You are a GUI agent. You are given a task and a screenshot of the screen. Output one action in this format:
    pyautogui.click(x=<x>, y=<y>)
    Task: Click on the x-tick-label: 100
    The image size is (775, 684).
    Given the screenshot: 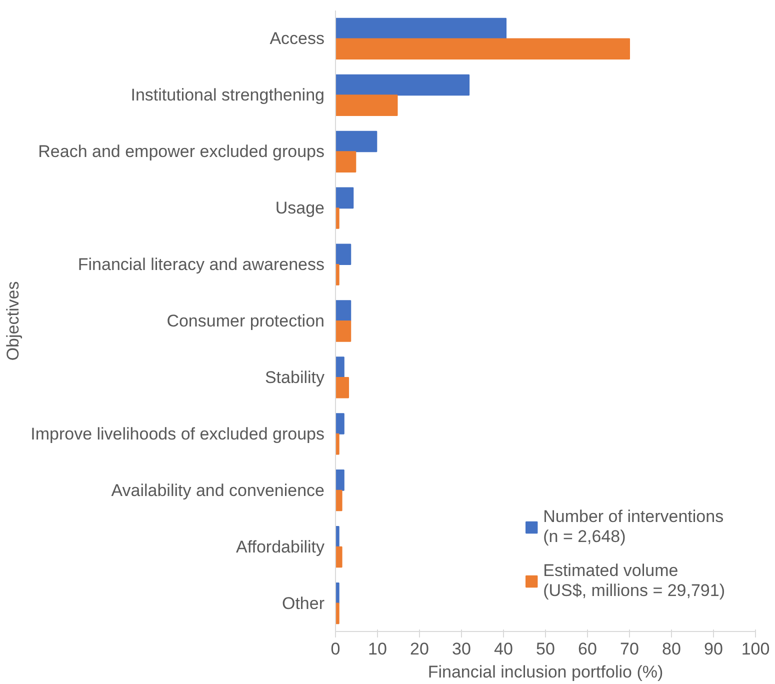 What is the action you would take?
    pyautogui.click(x=755, y=649)
    